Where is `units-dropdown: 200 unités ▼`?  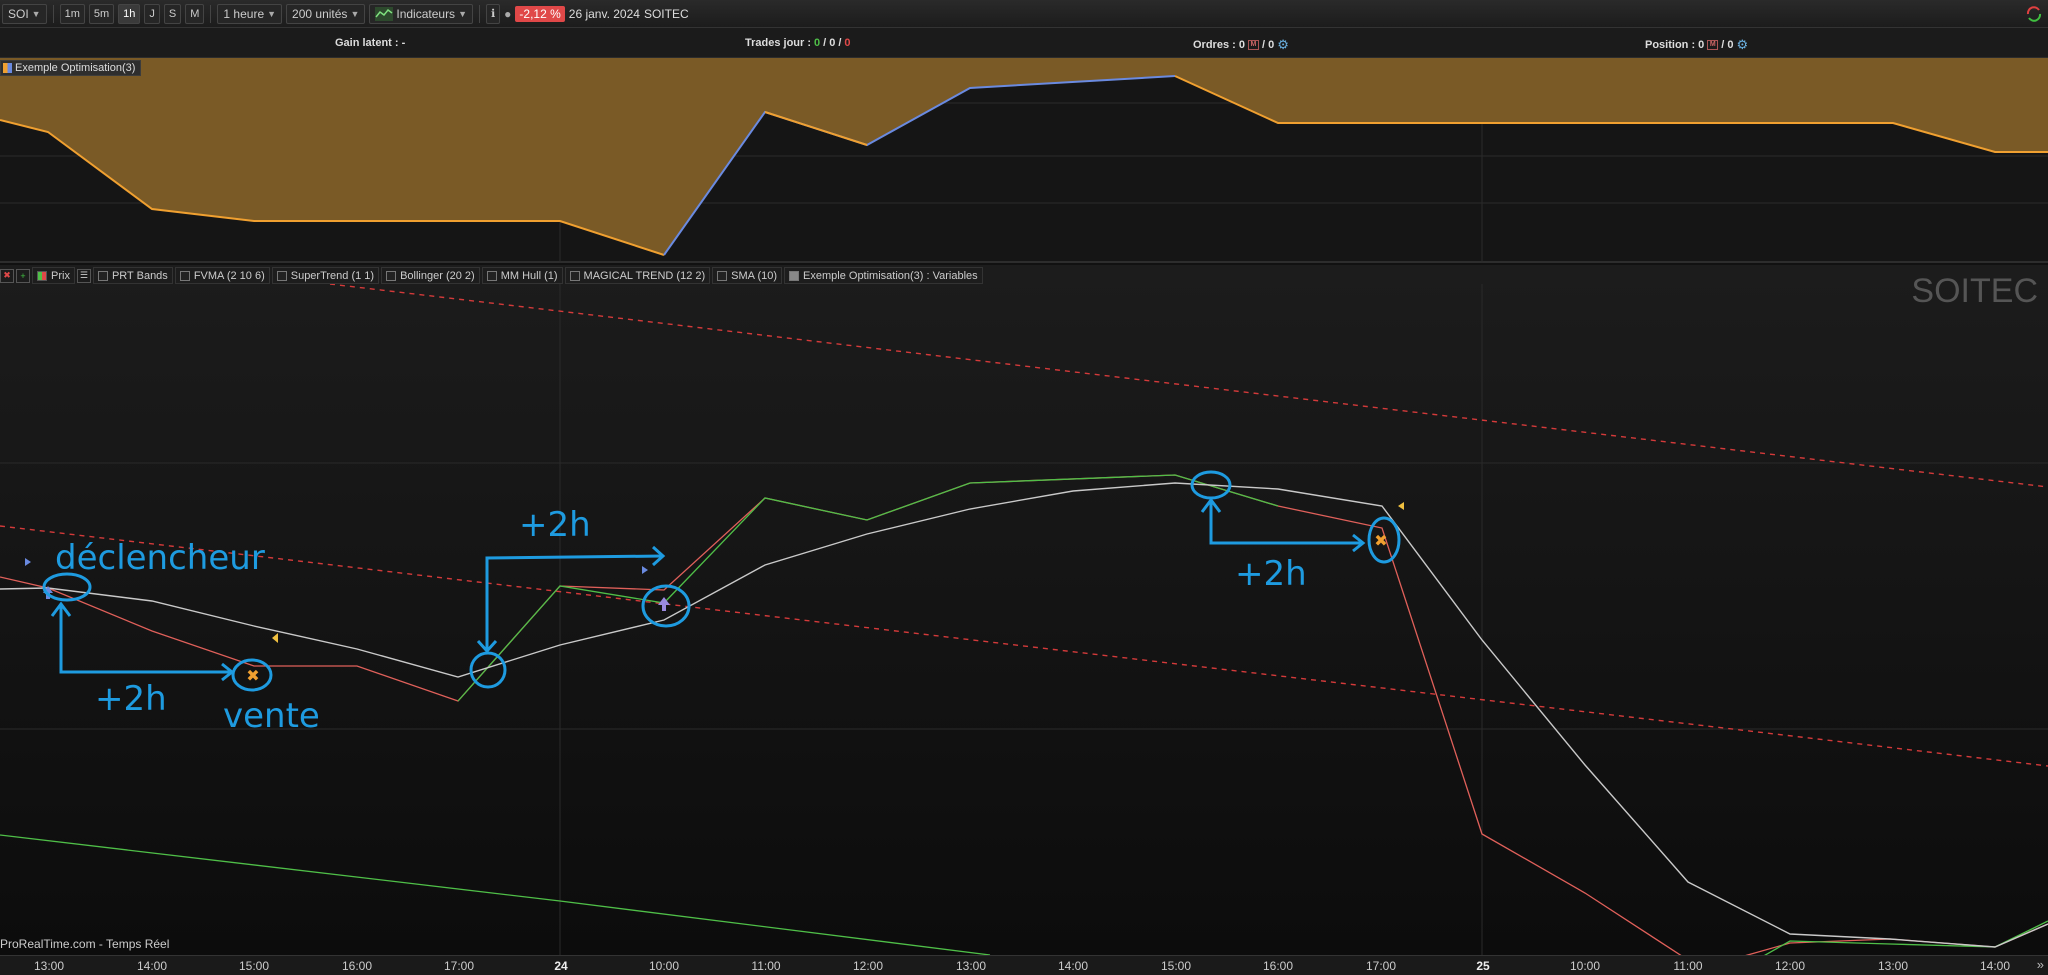
units-dropdown: 200 unités ▼ is located at coordinates (326, 13).